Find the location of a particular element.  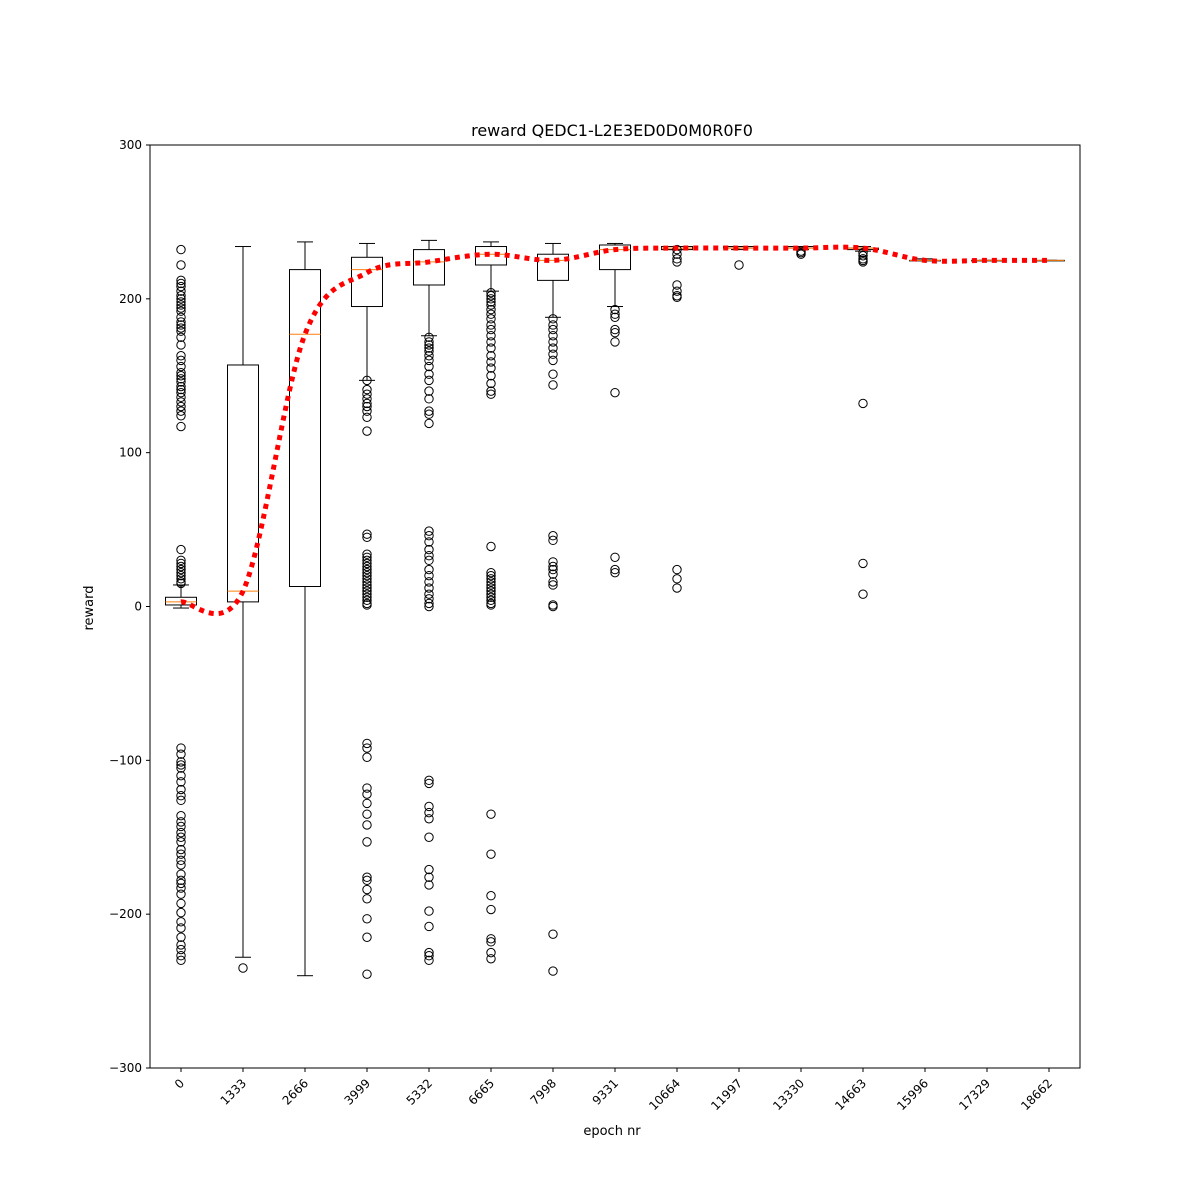

x-tick-label: 10664 is located at coordinates (664, 1094).